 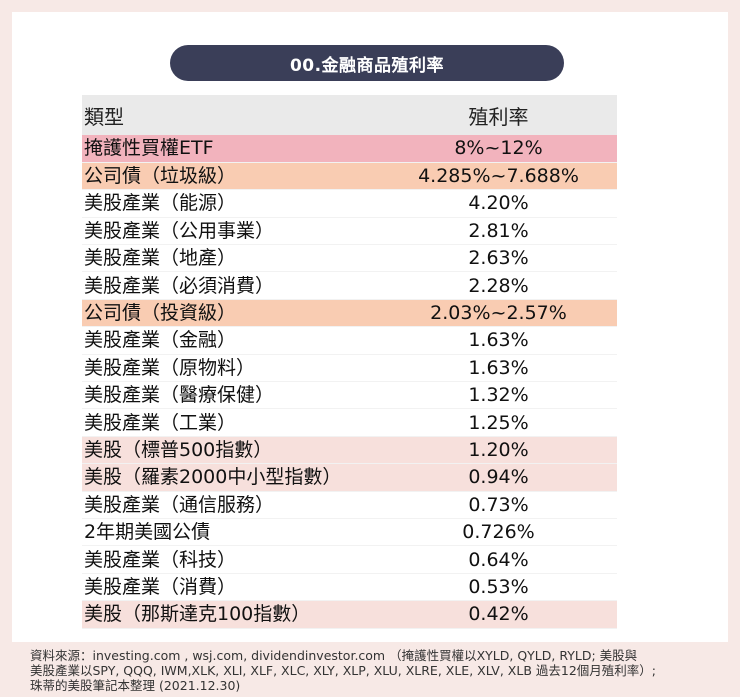 I want to click on row-type: 美股產業（消費）, so click(x=231, y=587).